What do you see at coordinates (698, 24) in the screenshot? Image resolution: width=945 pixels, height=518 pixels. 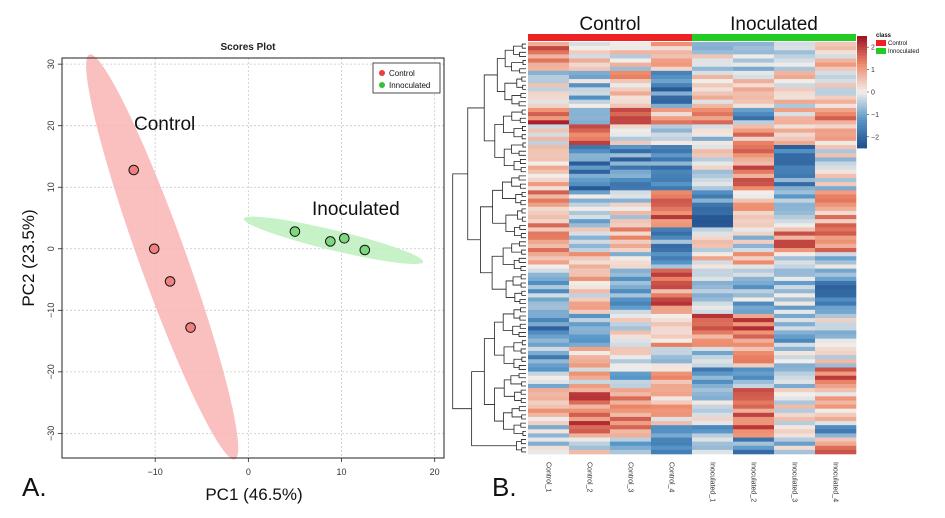 I see `heatmap-group-labels: Control Inoculated` at bounding box center [698, 24].